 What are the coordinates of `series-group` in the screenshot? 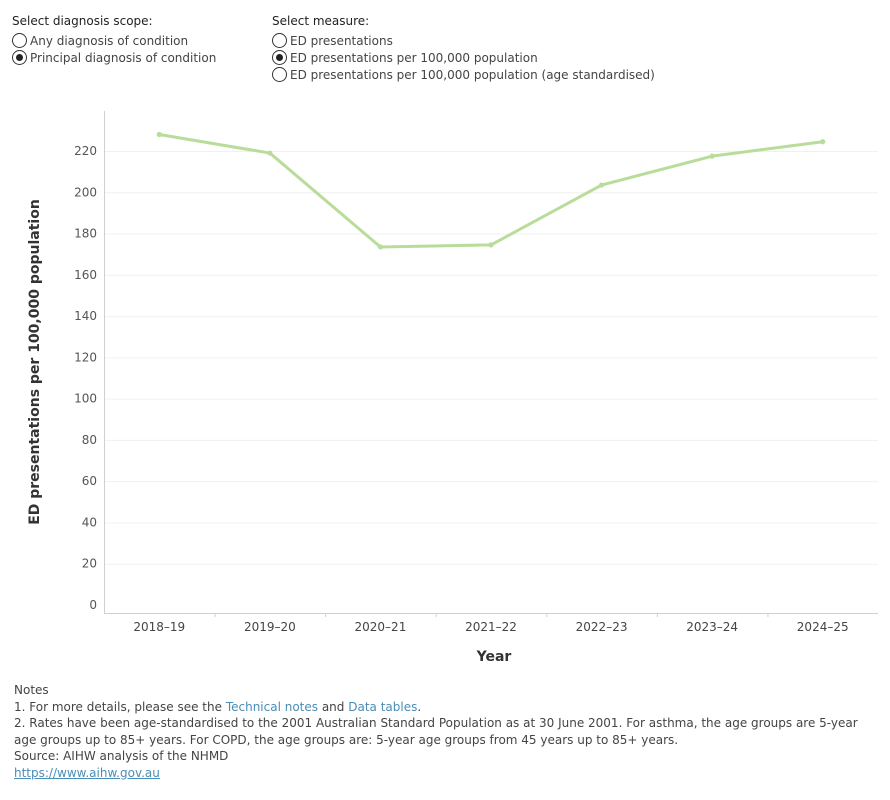 It's located at (491, 190).